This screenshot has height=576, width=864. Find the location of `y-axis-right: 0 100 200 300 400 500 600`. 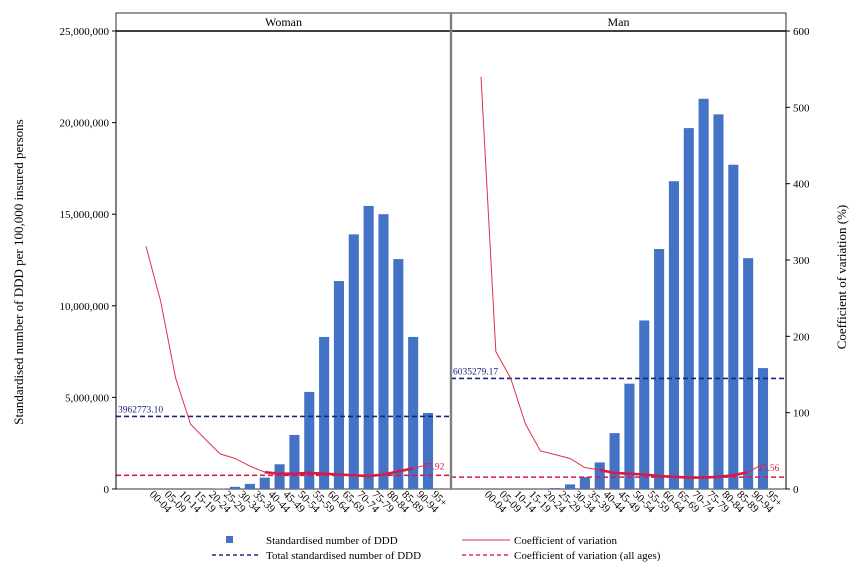

y-axis-right: 0 100 200 300 400 500 600 is located at coordinates (797, 261).